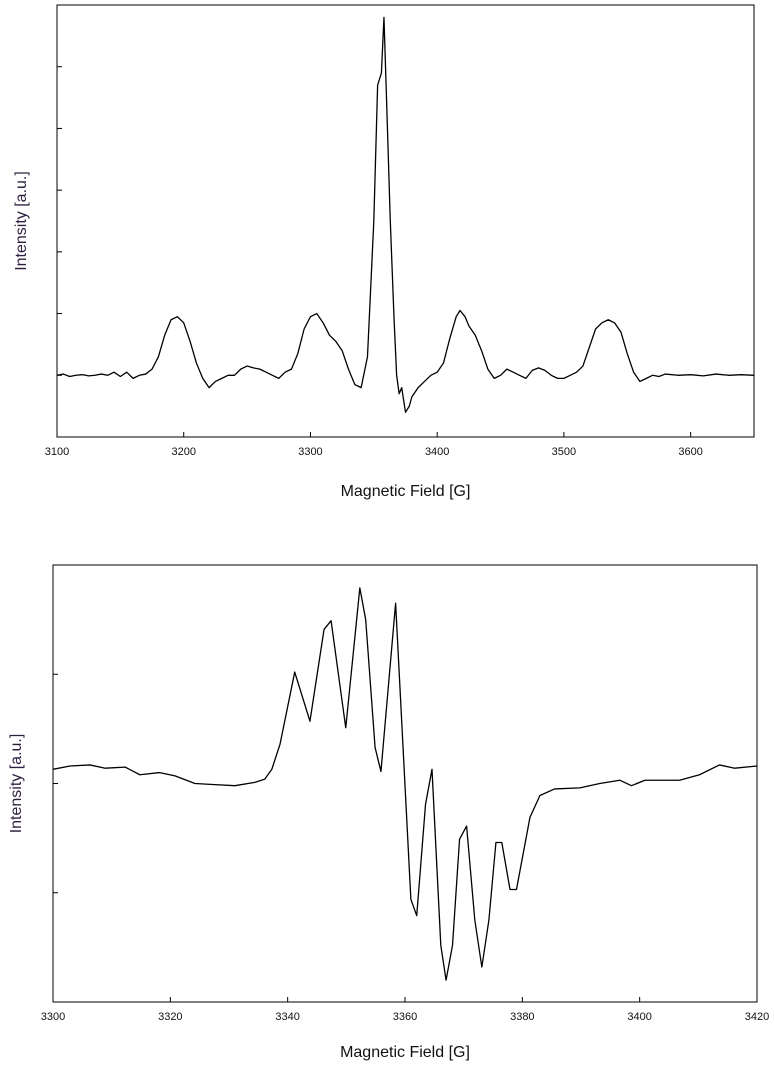 The image size is (774, 1067). I want to click on x-tick-label: 3420, so click(757, 1017).